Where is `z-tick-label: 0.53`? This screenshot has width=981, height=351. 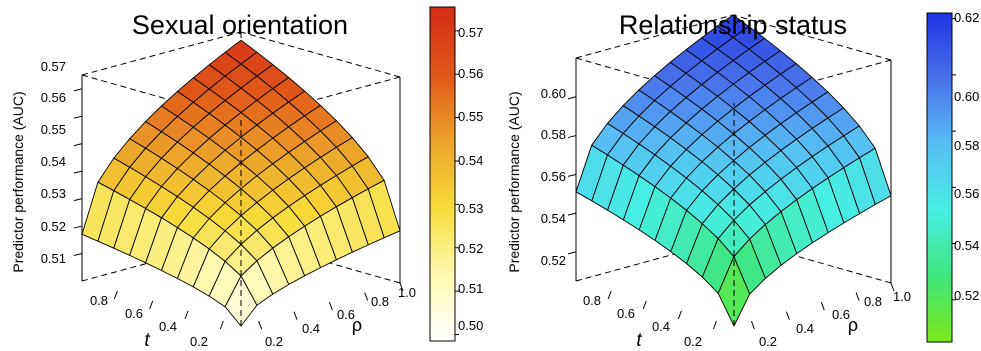
z-tick-label: 0.53 is located at coordinates (53, 193).